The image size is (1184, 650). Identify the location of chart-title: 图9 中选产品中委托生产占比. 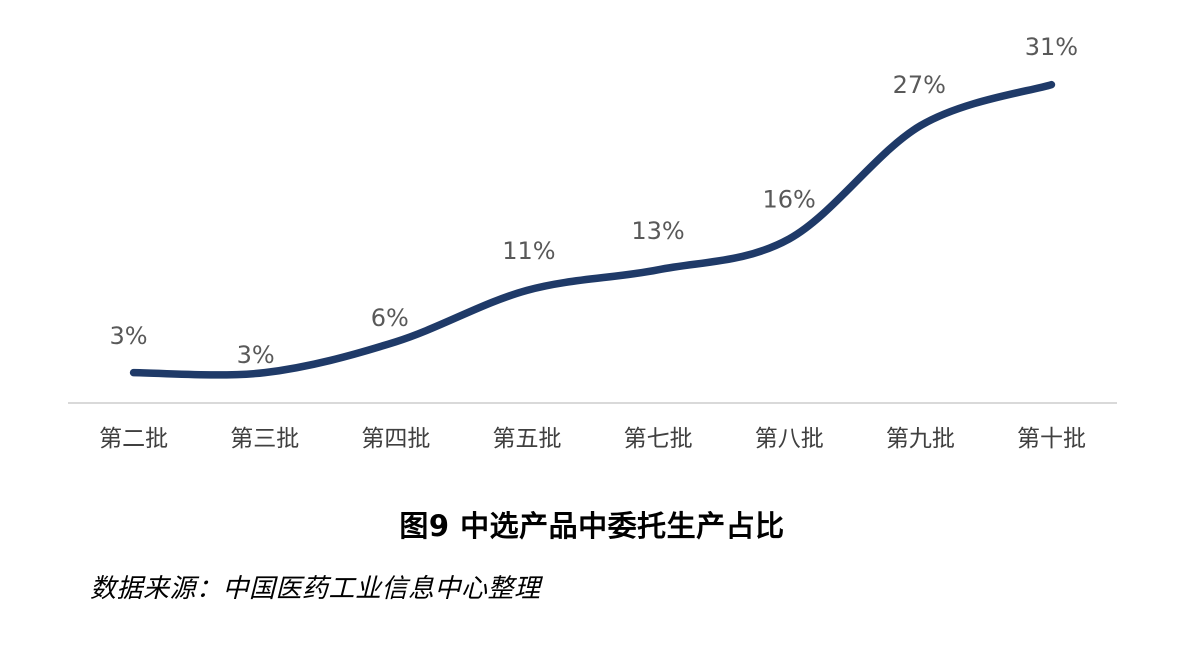
(592, 526).